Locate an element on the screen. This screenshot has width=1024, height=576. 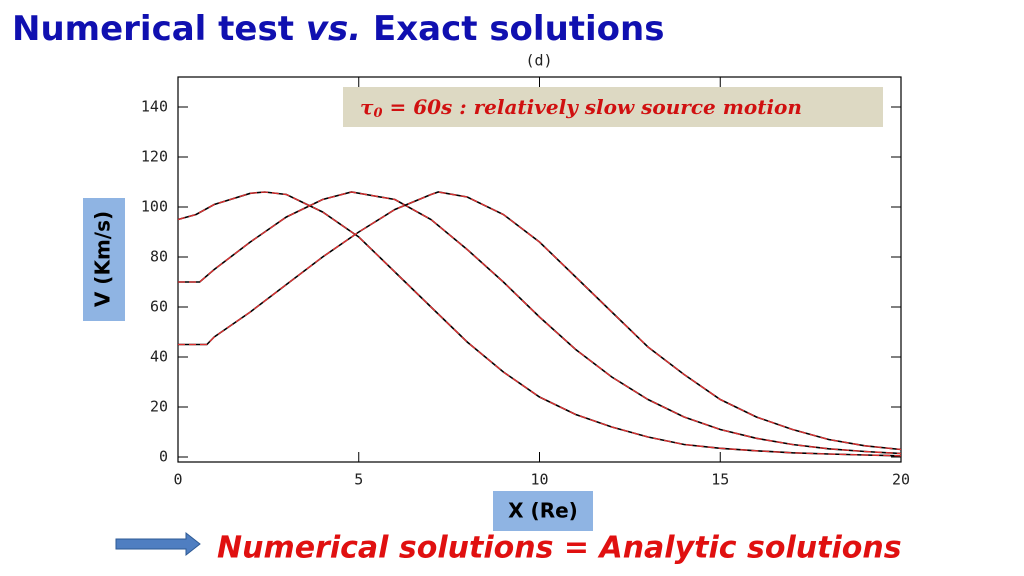
slide-title: Numerical test vs. Exact solutions is located at coordinates (338, 29).